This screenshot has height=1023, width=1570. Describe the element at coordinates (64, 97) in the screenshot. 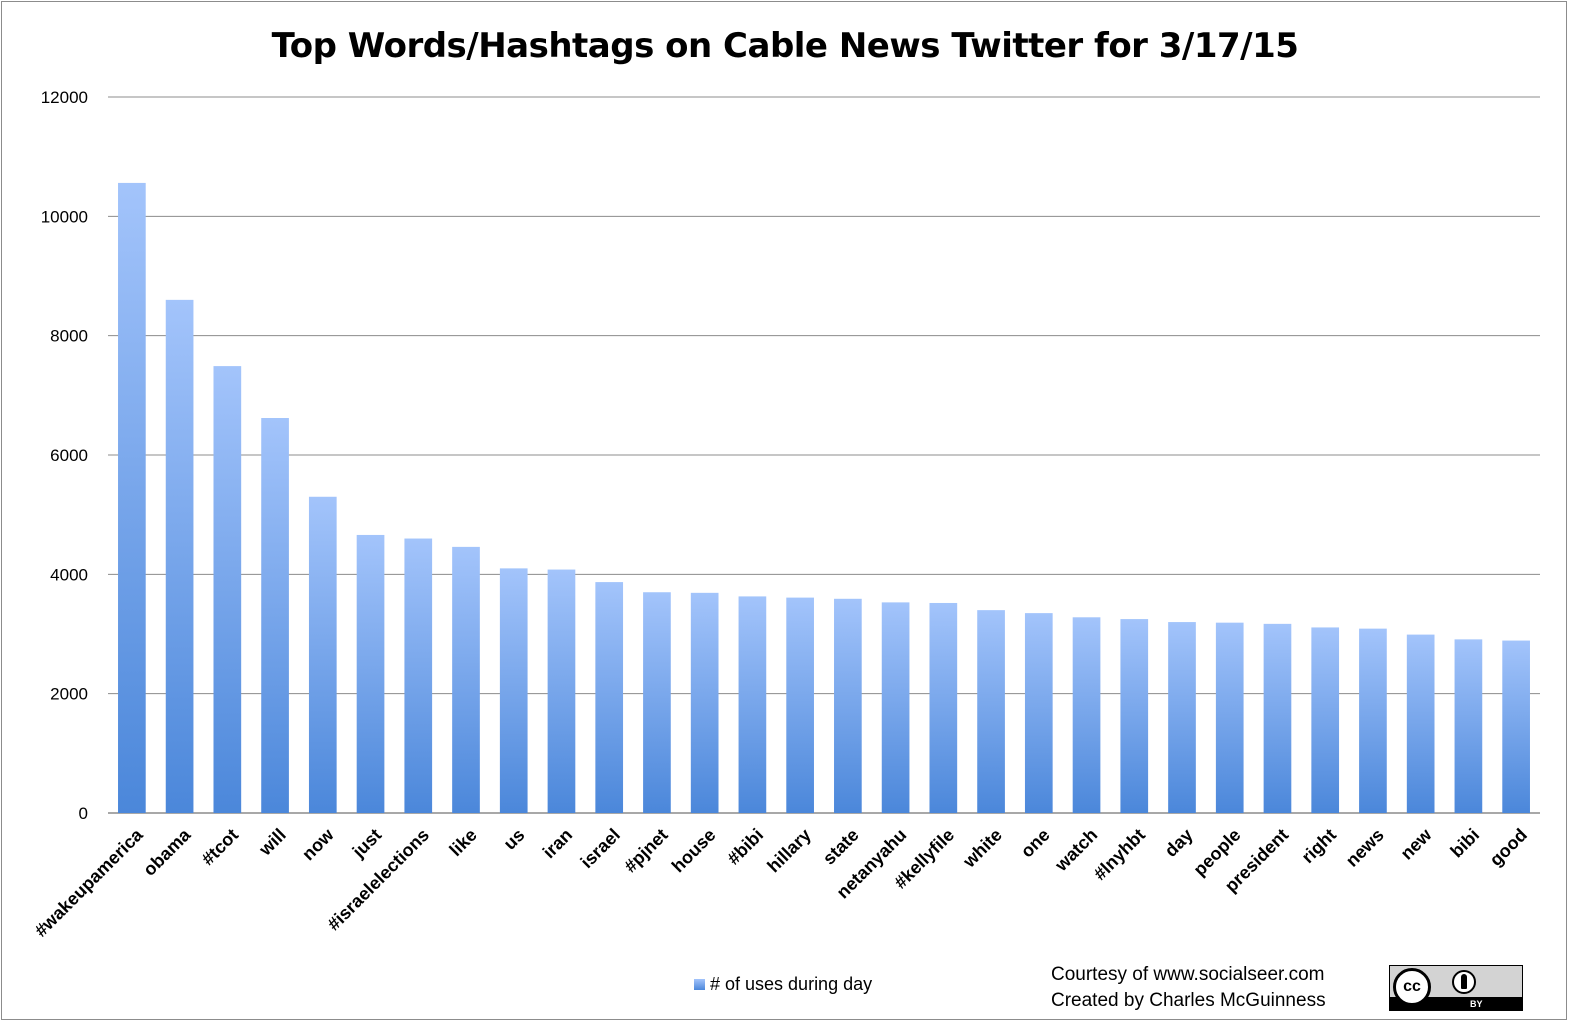

I see `y-tick-label: 12000` at that location.